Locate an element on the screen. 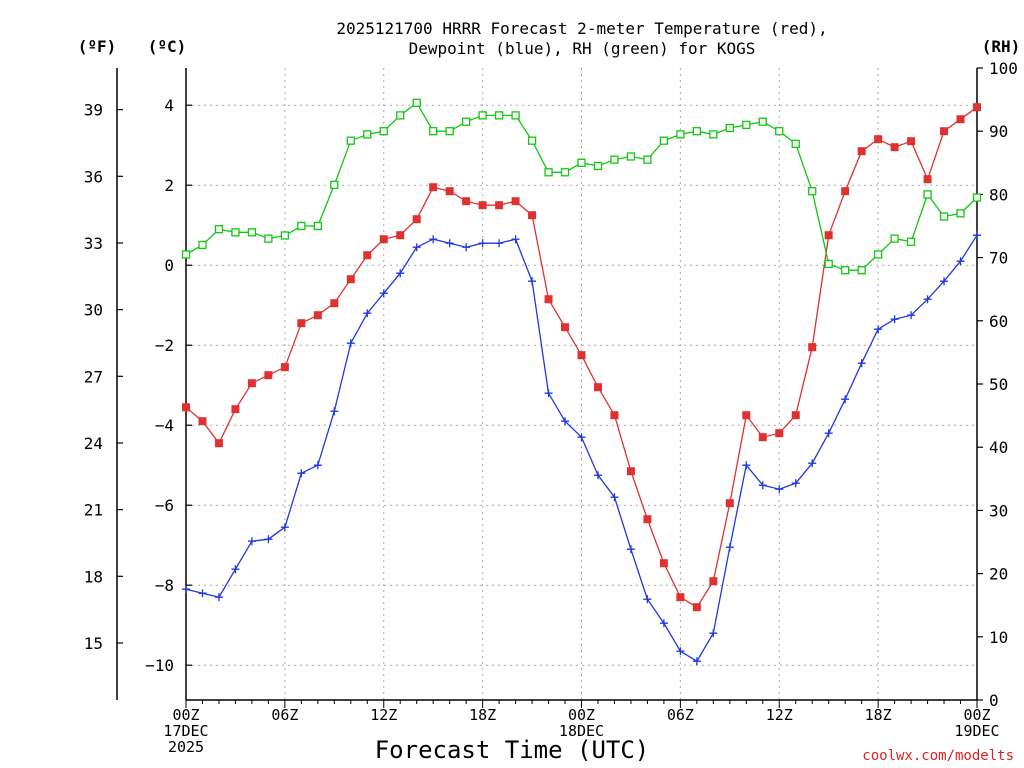  rh-tick-label: 100 is located at coordinates (1003, 68).